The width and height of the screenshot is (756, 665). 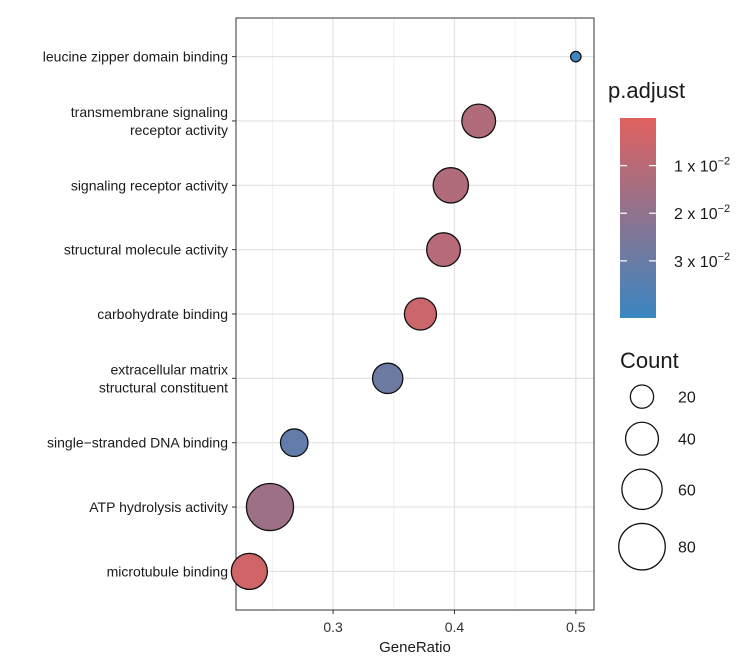 I want to click on y-tick-label: microtubule binding, so click(x=167, y=571).